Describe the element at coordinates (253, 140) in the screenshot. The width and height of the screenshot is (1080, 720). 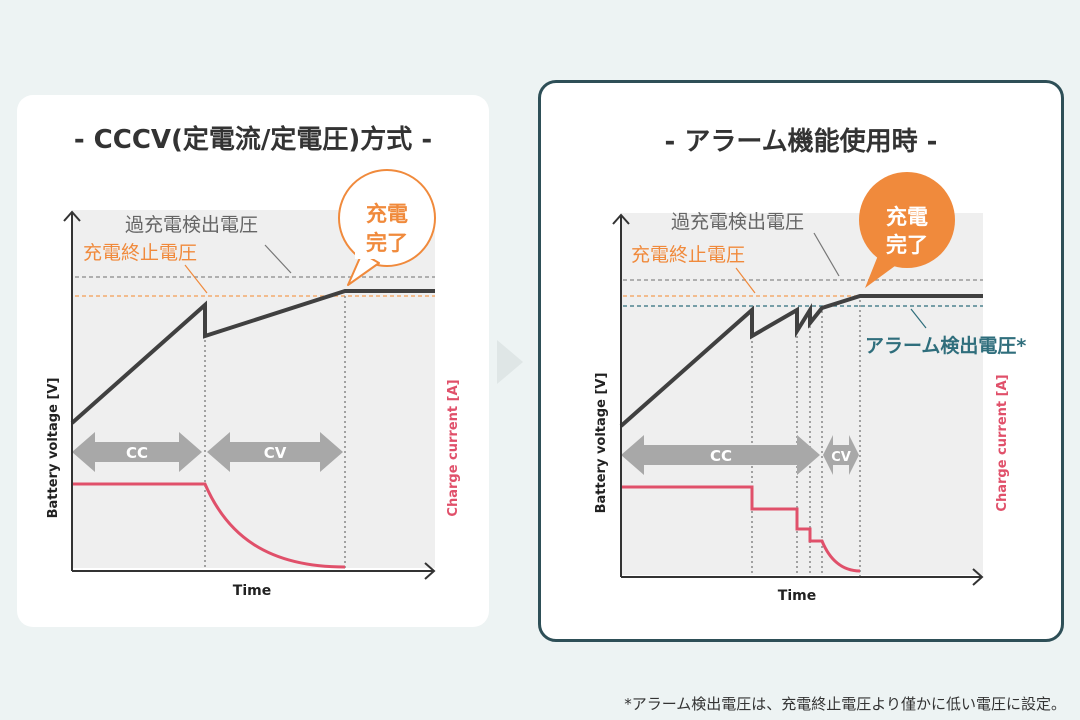
I see `panel-title: - CCCV(定電流/定電圧)方式 -` at that location.